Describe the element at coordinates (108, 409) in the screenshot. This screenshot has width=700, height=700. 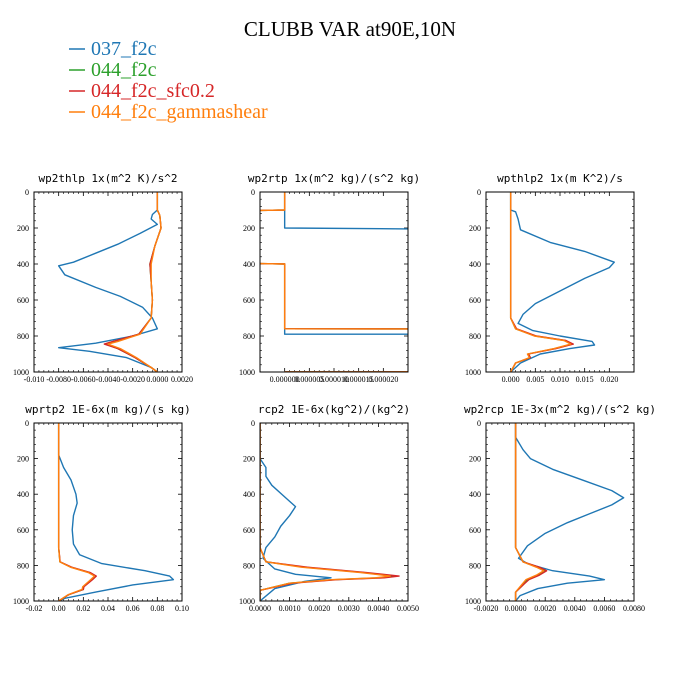
I see `panel-title: wprtp2 1E-6x(m kg)/(s kg)` at that location.